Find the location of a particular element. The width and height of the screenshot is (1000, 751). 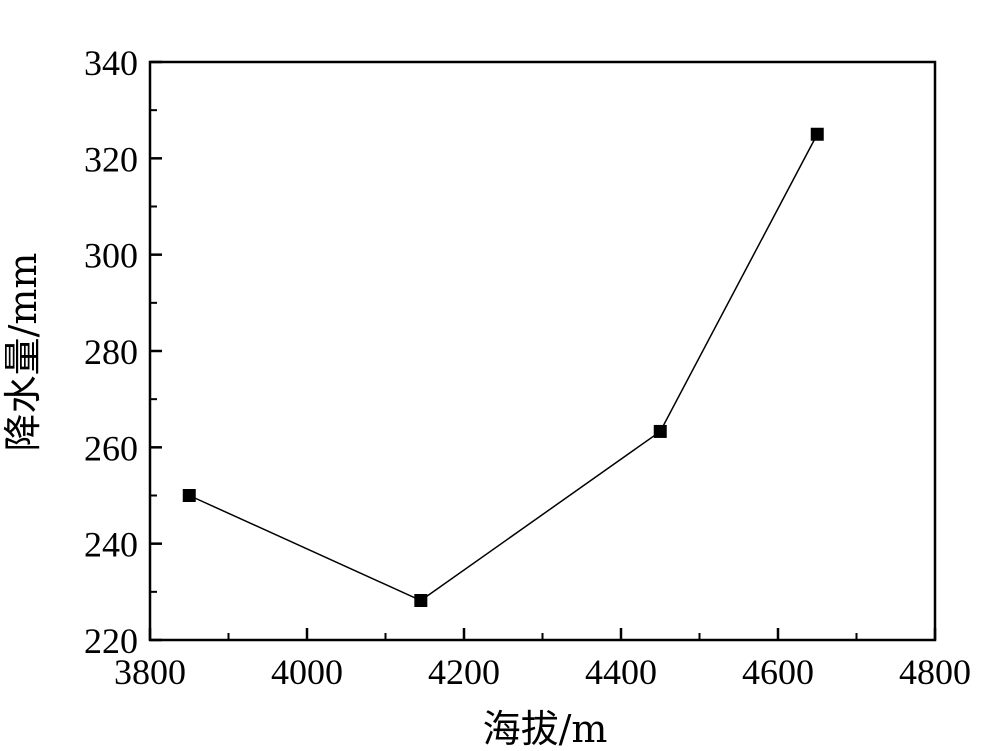

y-tick-label: 320 is located at coordinates (111, 159).